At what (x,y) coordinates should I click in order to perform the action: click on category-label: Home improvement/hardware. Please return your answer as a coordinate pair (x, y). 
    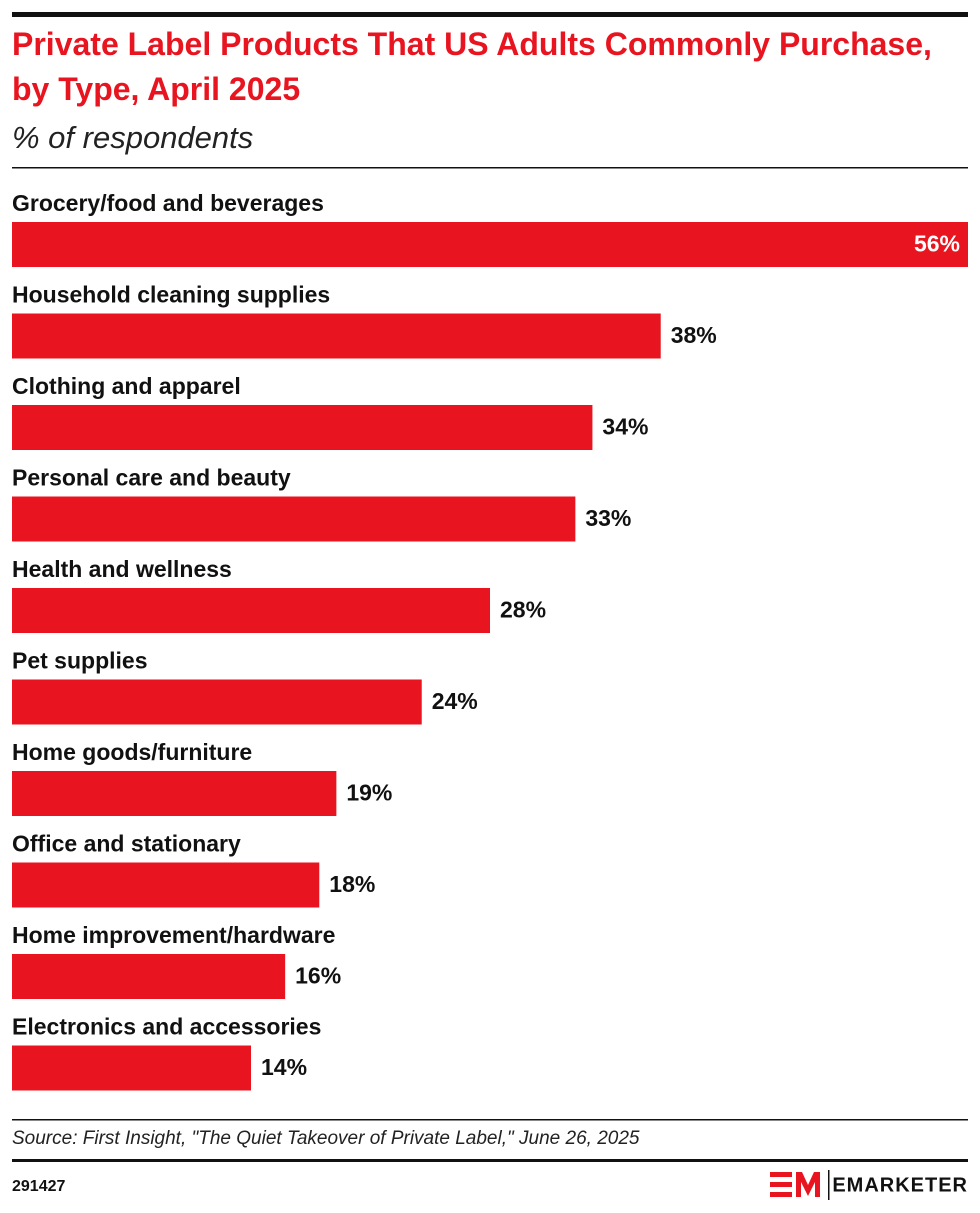
    Looking at the image, I should click on (173, 935).